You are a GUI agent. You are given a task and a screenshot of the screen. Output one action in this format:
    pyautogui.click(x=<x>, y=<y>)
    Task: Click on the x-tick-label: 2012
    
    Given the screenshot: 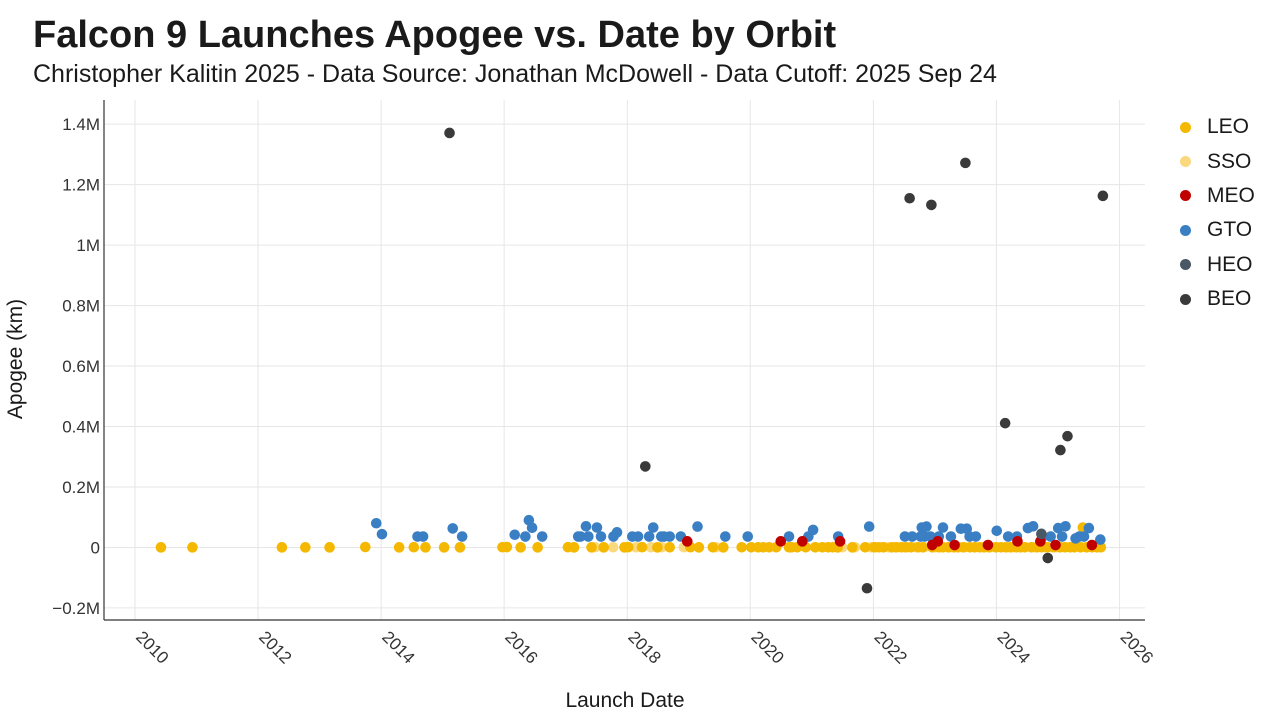 What is the action you would take?
    pyautogui.click(x=275, y=647)
    